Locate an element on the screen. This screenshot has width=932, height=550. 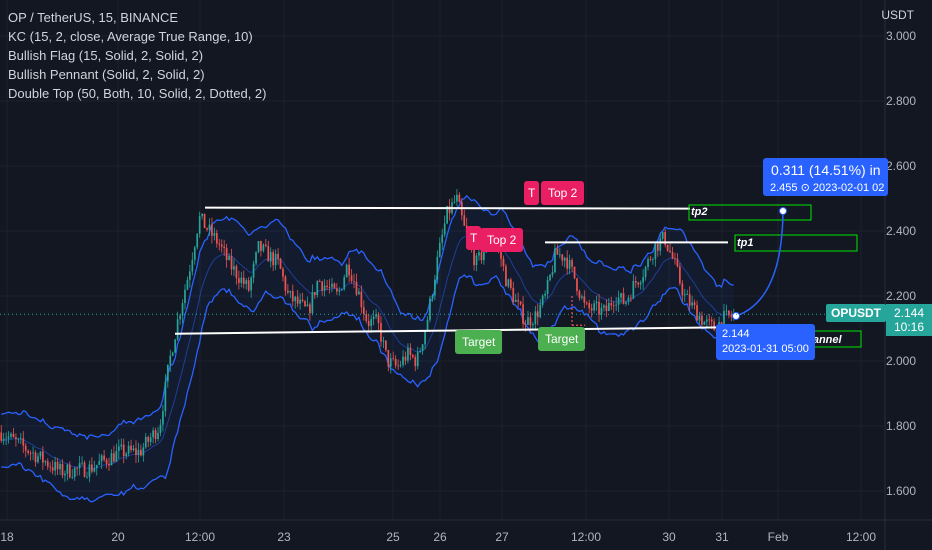
double-top-resistance is located at coordinates (447, 208).